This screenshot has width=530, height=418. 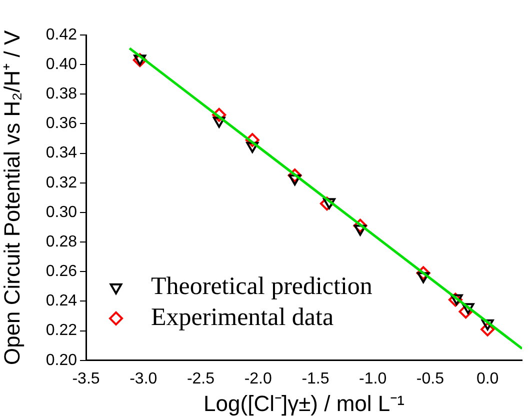 What do you see at coordinates (86, 379) in the screenshot?
I see `x-tick-label: -3.5` at bounding box center [86, 379].